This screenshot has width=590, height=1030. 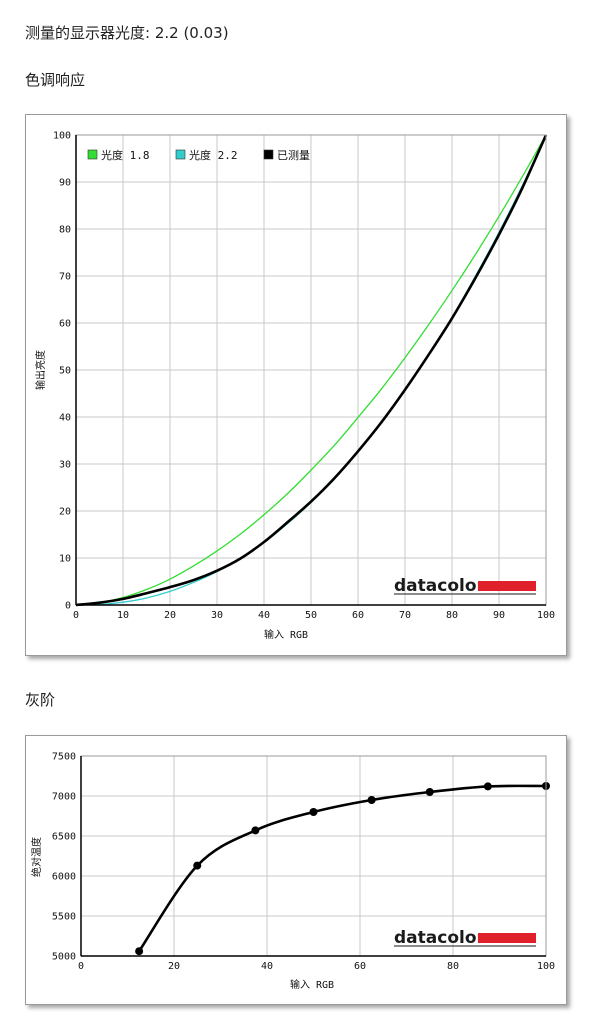 What do you see at coordinates (293, 155) in the screenshot?
I see `legend-label: 已测量` at bounding box center [293, 155].